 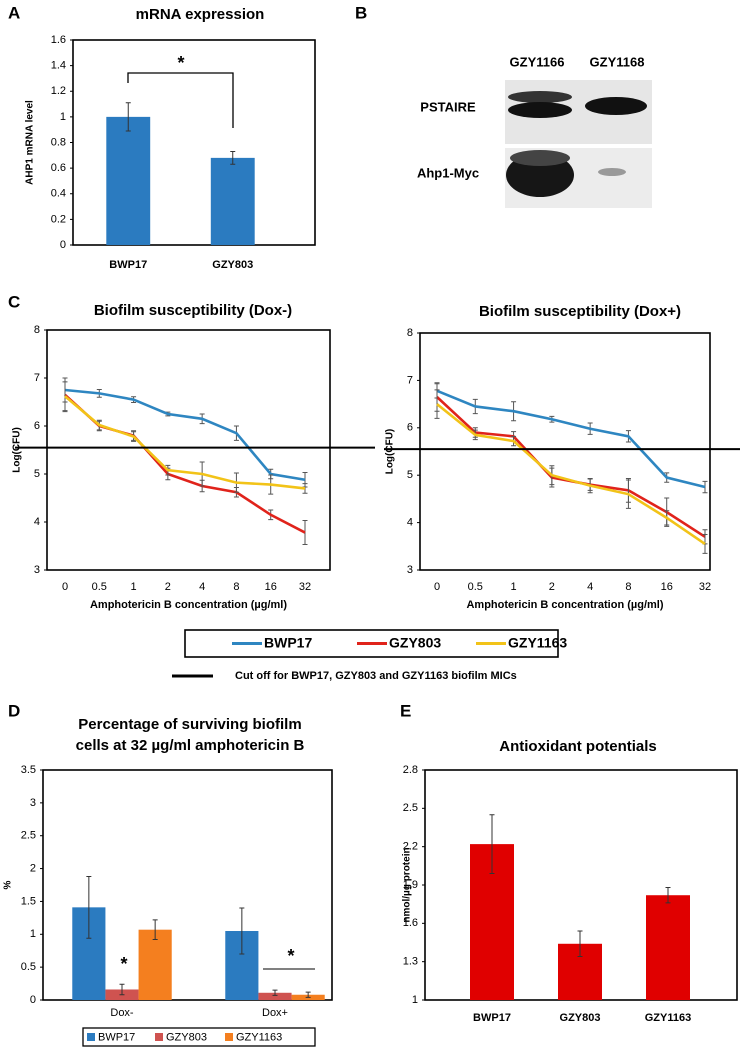 I want to click on chart-title: Antioxidant potentials, so click(x=578, y=746).